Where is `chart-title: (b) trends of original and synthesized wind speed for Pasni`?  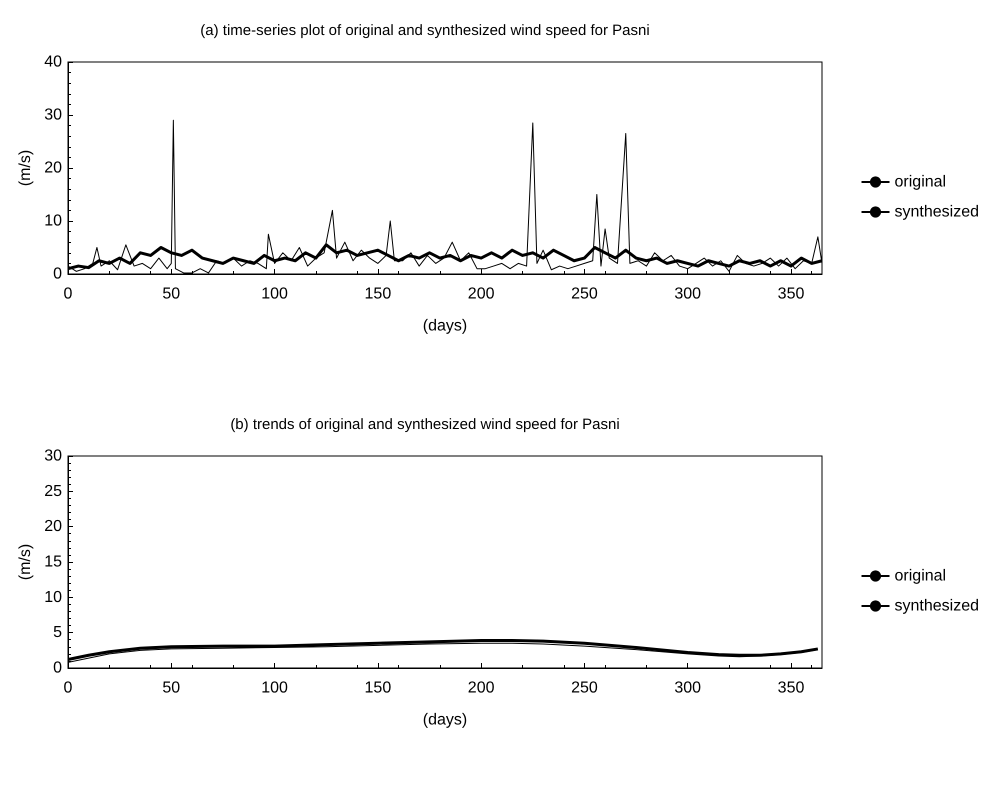 chart-title: (b) trends of original and synthesized wind speed for Pasni is located at coordinates (425, 424).